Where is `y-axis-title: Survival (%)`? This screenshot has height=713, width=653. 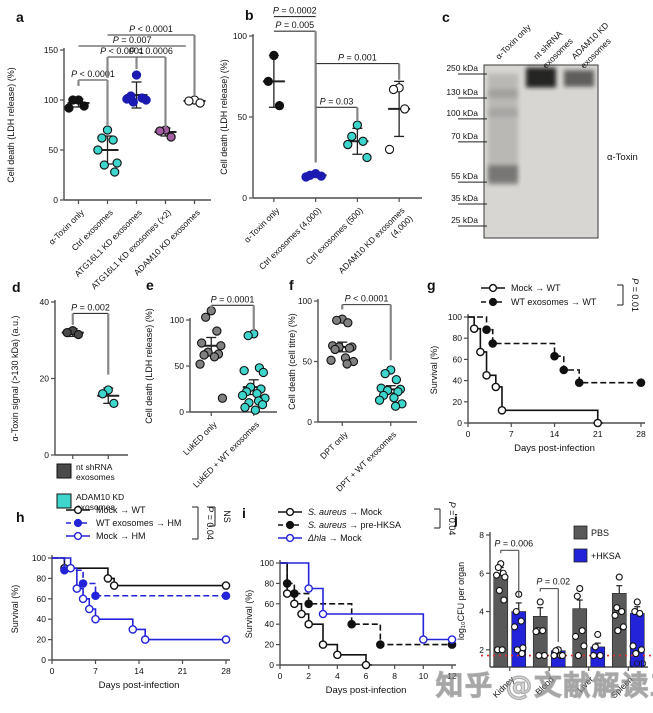 y-axis-title: Survival (%) is located at coordinates (15, 609).